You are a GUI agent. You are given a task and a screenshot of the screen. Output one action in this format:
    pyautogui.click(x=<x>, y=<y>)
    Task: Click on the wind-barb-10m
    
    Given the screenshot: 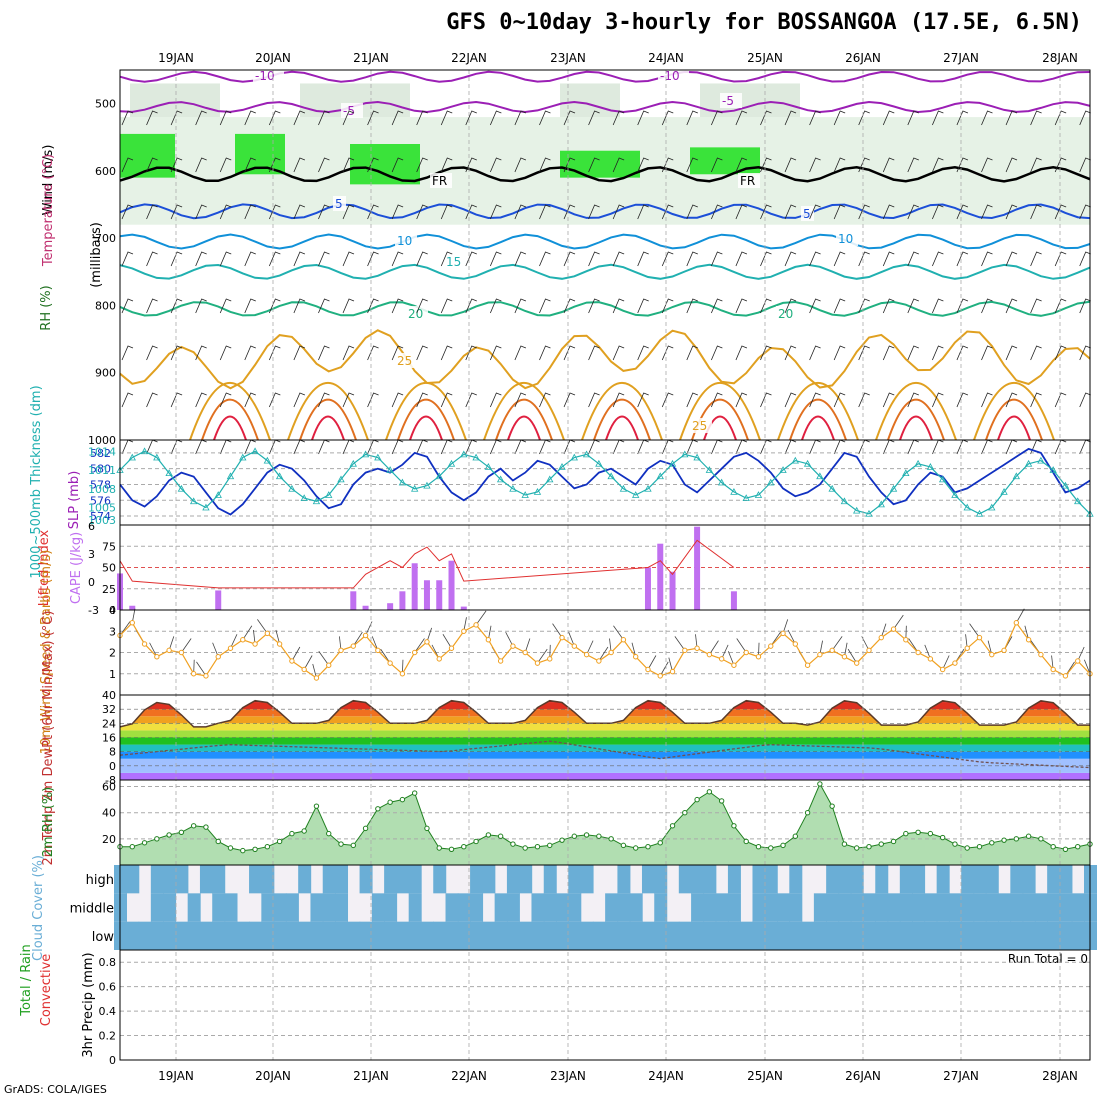 What is the action you would take?
    pyautogui.click(x=419, y=645)
    